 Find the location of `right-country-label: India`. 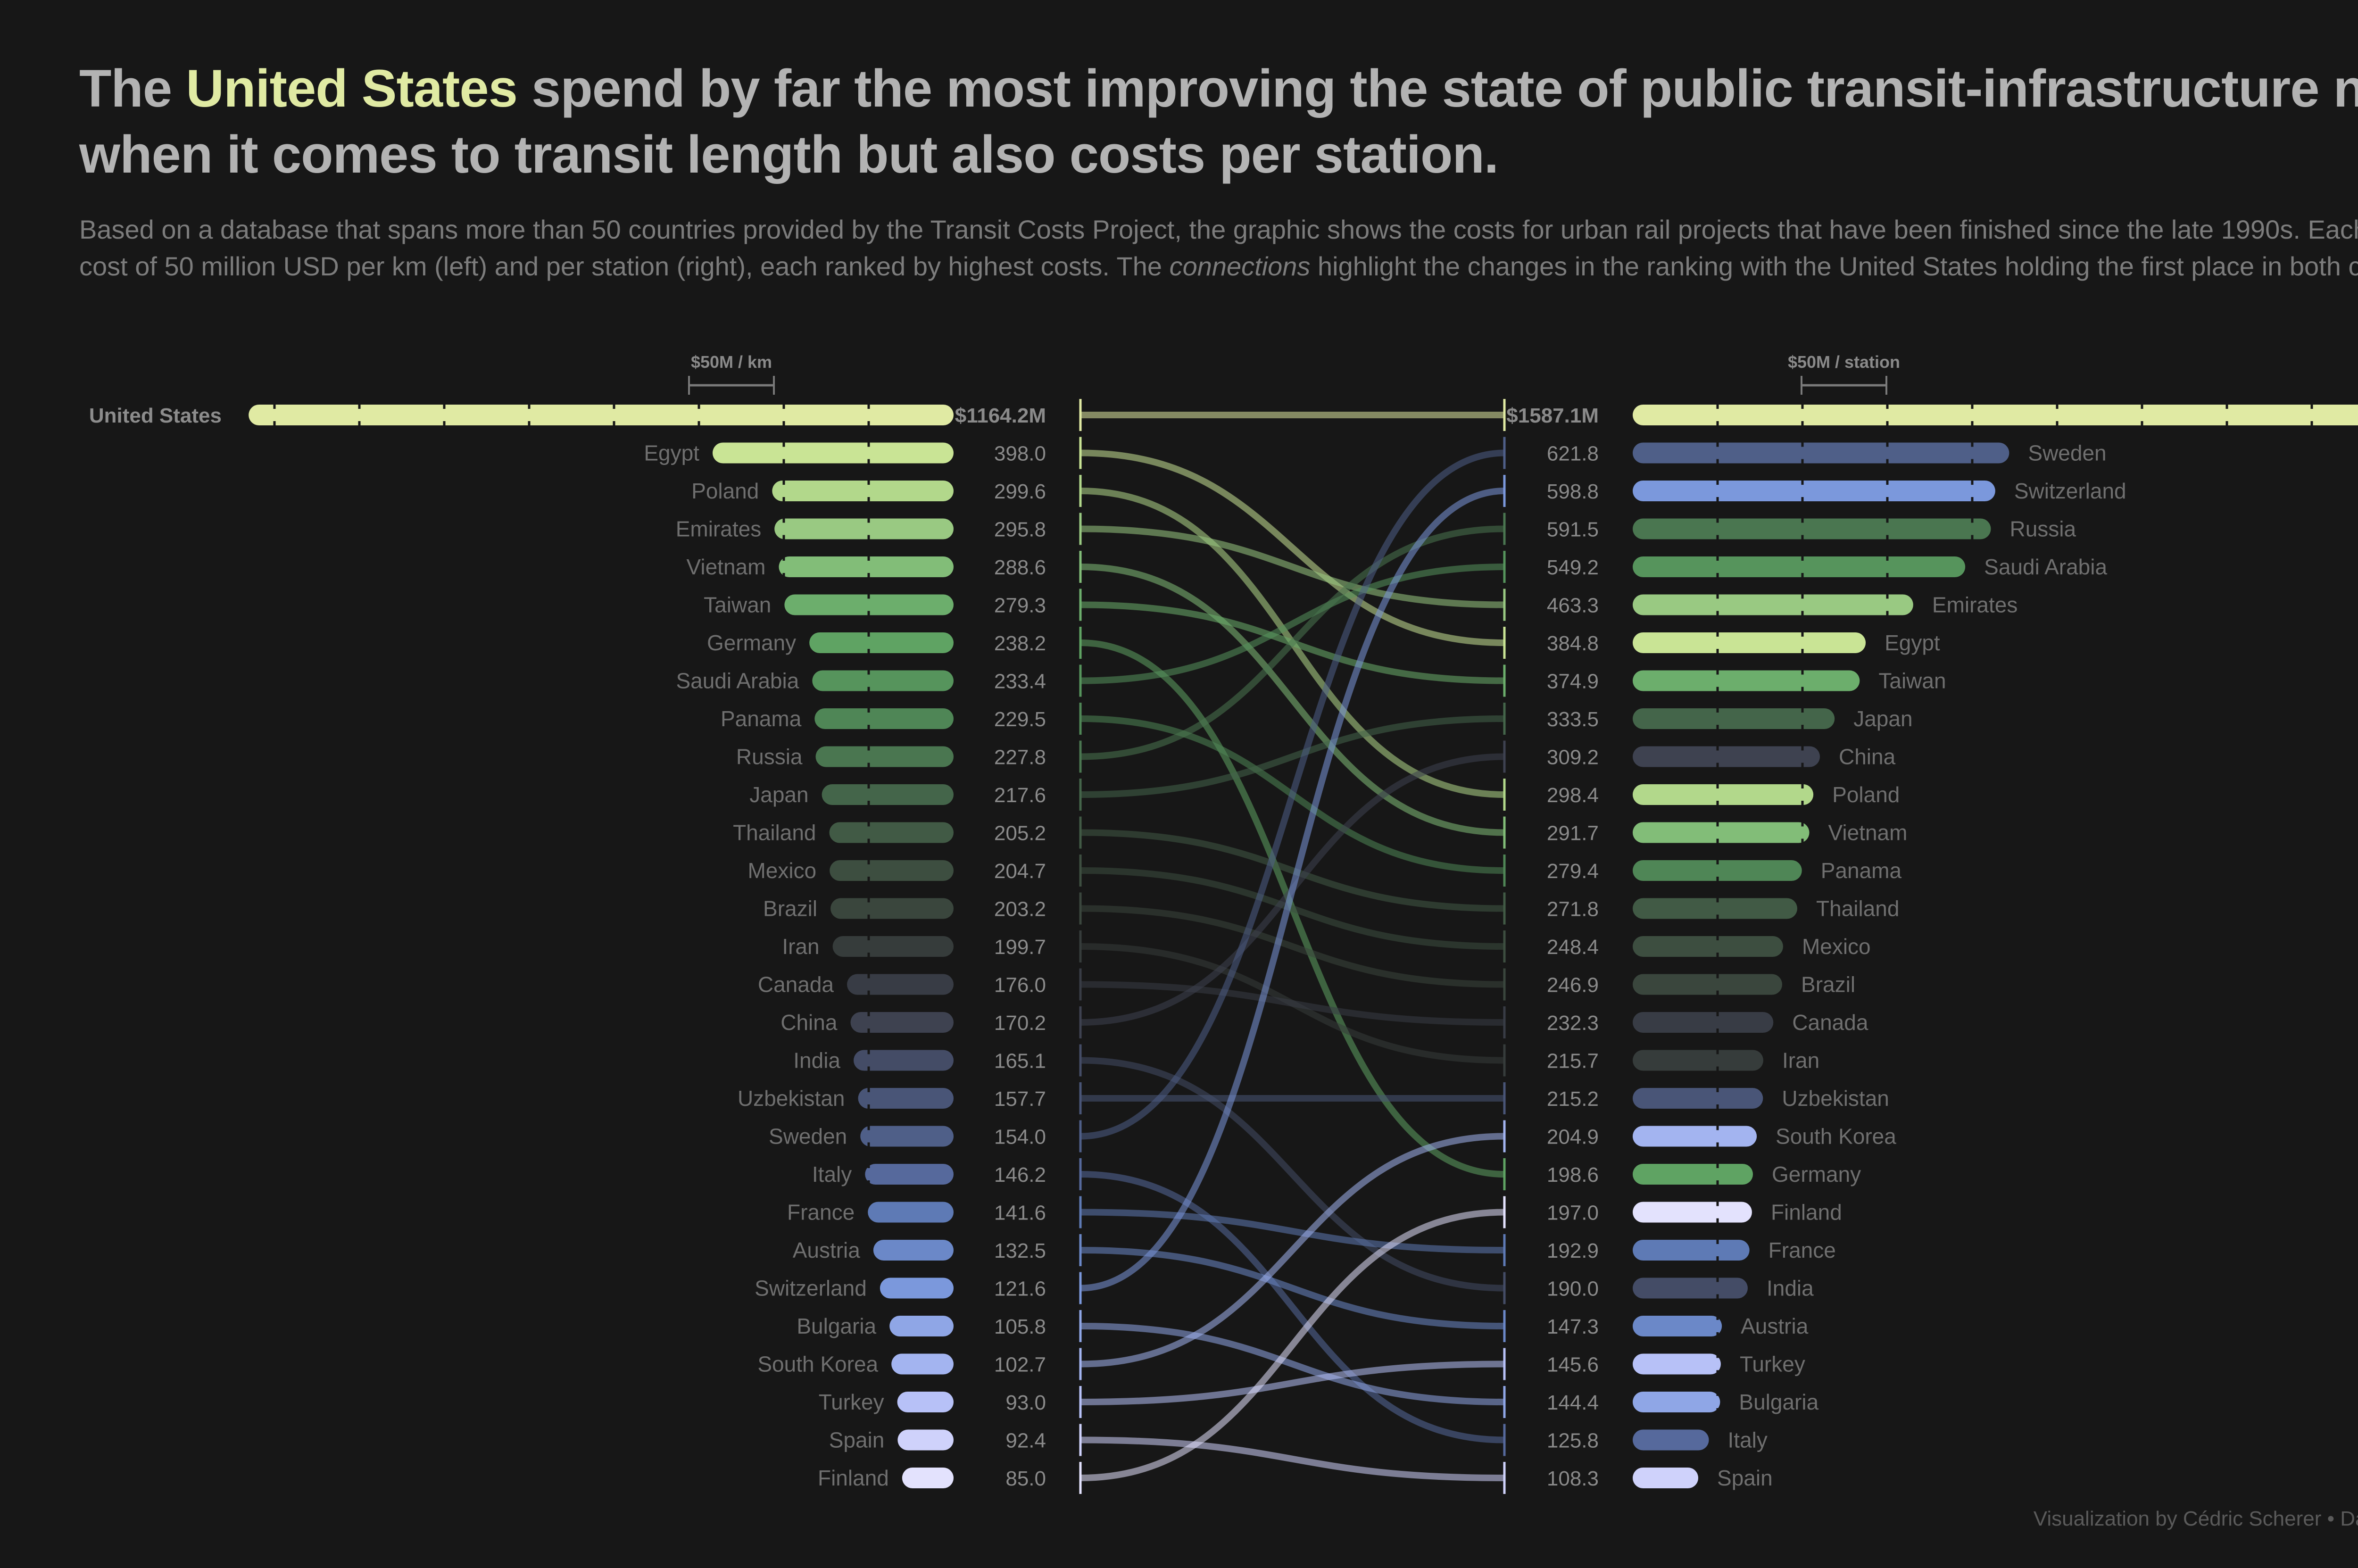

right-country-label: India is located at coordinates (1790, 1288).